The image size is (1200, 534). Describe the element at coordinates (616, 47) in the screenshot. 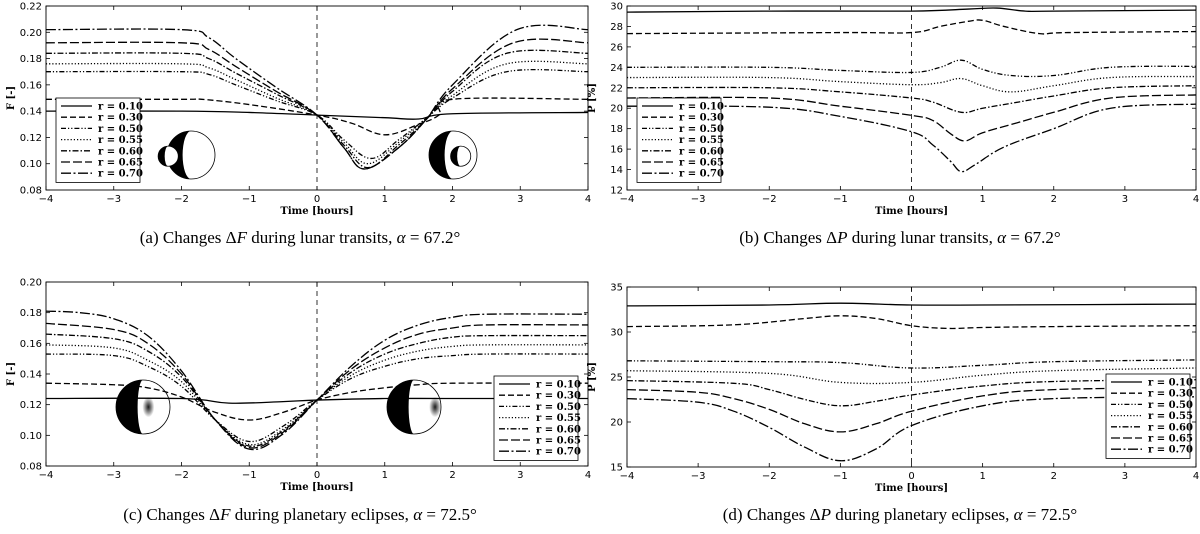

I see `y-tick-label: 26` at that location.